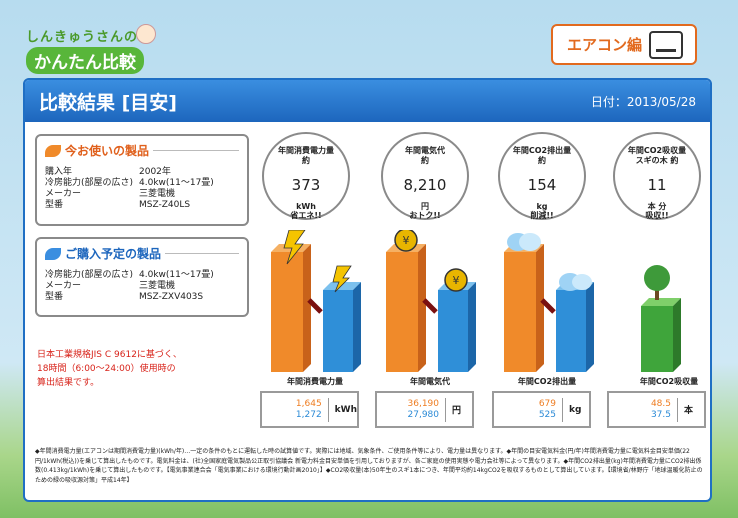  I want to click on cost-comparison-chart: ¥ ¥, so click(431, 301).